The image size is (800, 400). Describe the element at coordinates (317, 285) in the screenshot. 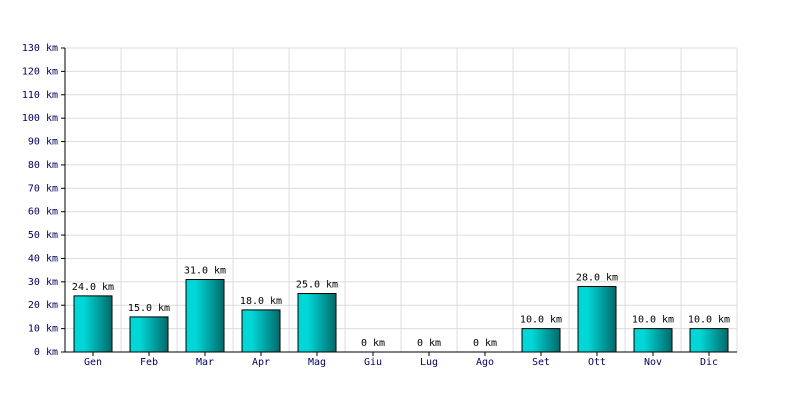

I see `value-label: 25.0 km` at that location.